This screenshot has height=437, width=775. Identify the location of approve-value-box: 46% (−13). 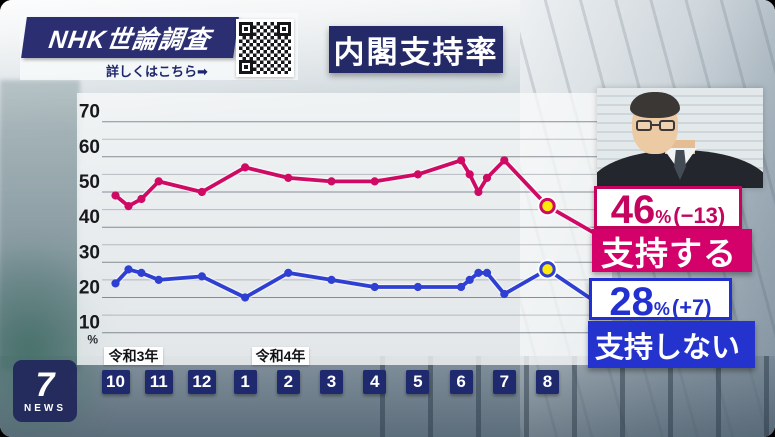
(668, 209).